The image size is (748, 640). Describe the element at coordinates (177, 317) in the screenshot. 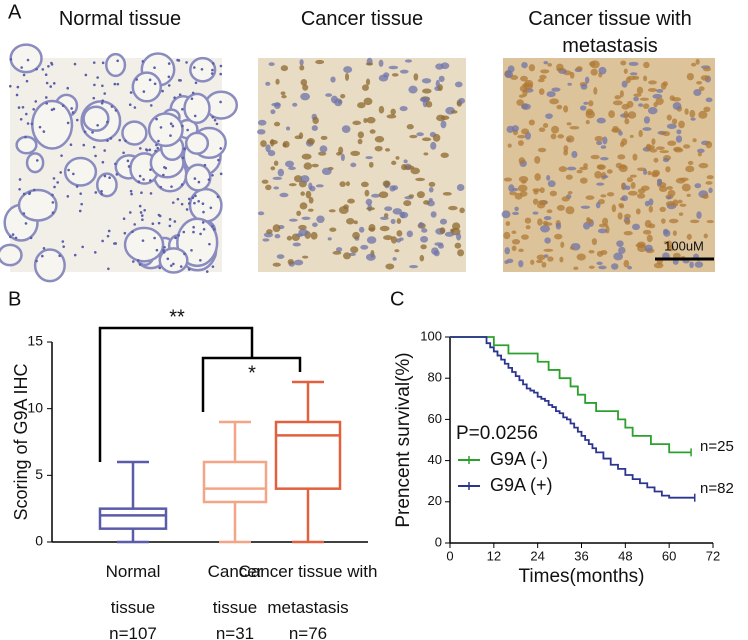

I see `significance-label: **` at that location.